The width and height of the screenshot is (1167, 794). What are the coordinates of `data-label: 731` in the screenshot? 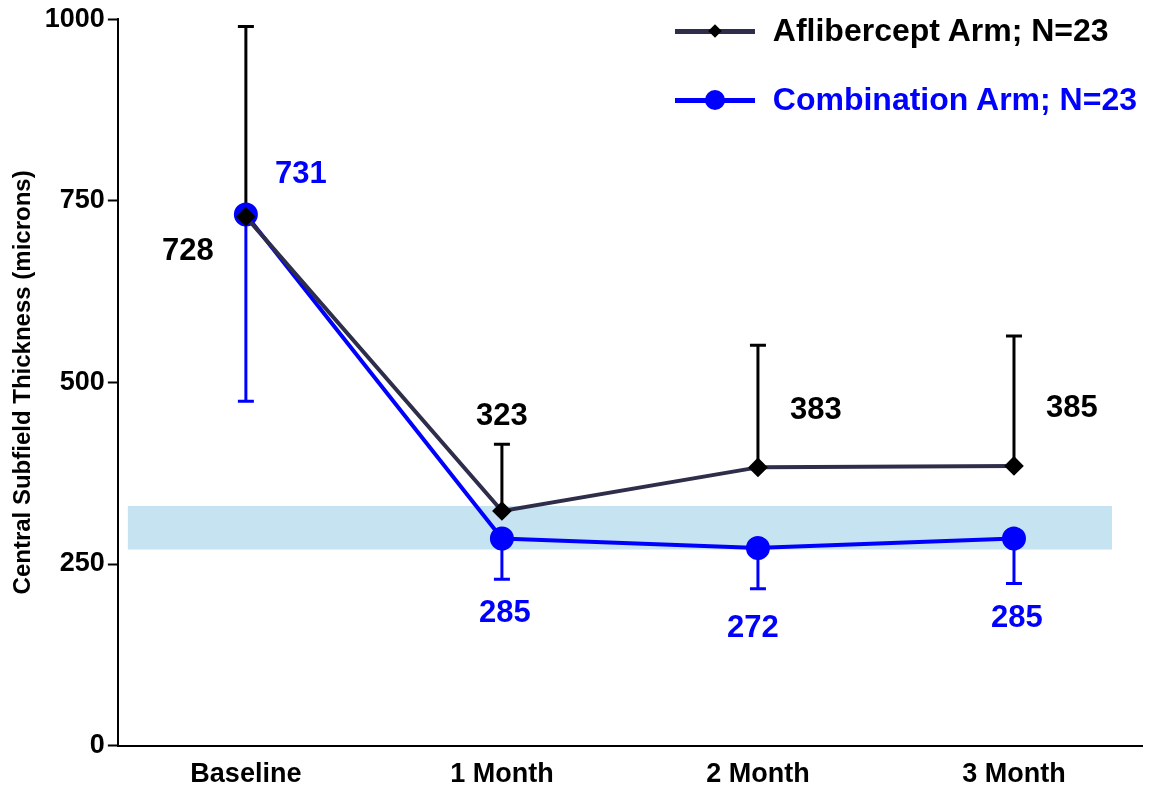 It's located at (301, 173).